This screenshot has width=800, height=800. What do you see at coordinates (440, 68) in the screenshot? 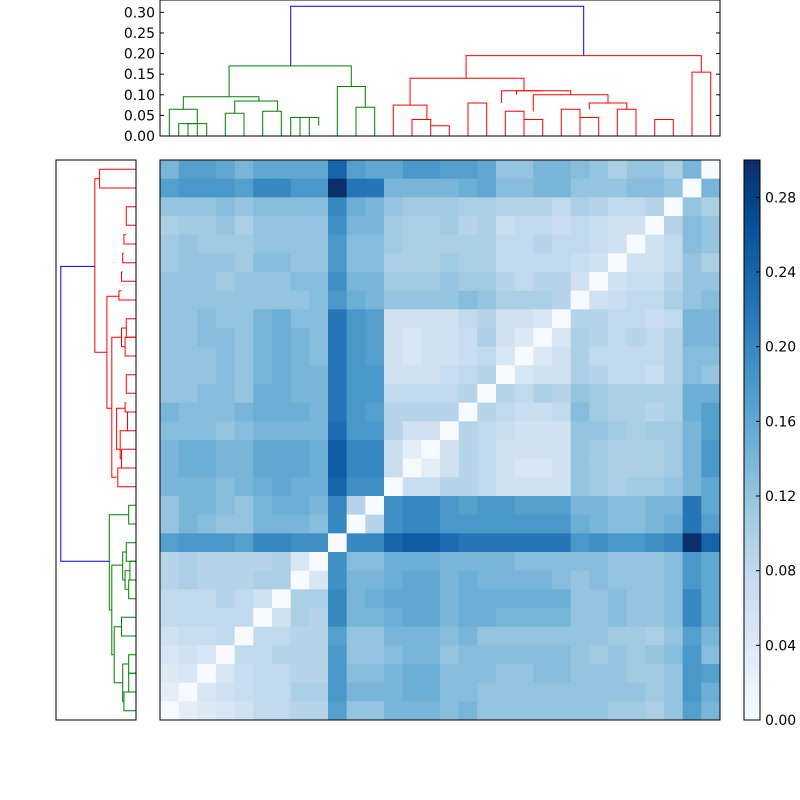
I see `top-dendrogram-frame` at bounding box center [440, 68].